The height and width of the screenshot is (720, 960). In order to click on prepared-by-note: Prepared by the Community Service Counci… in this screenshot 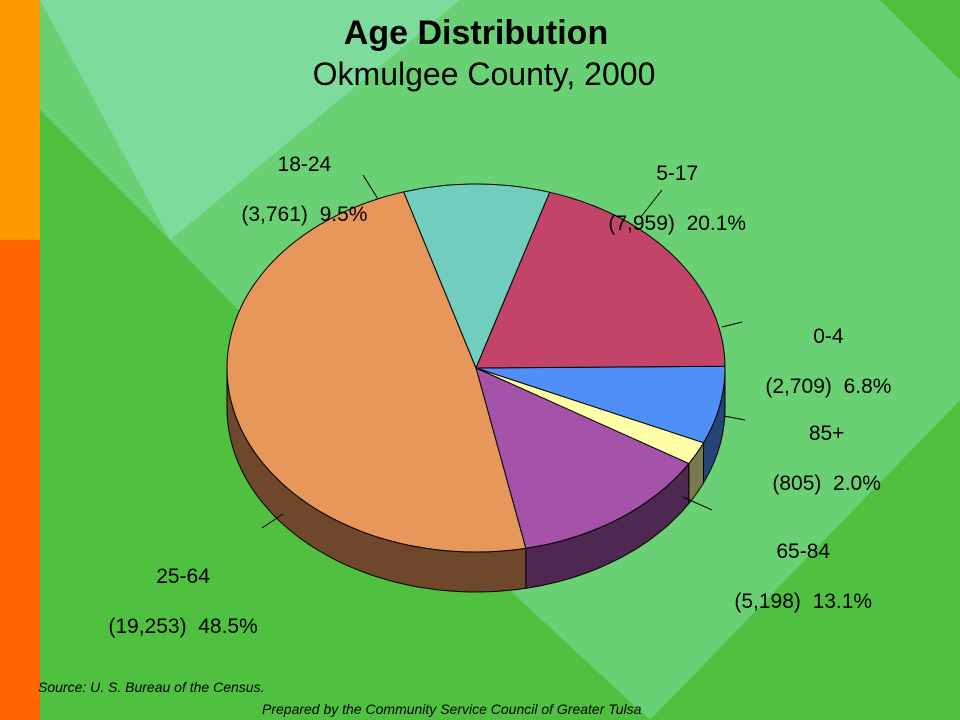, I will do `click(452, 709)`.